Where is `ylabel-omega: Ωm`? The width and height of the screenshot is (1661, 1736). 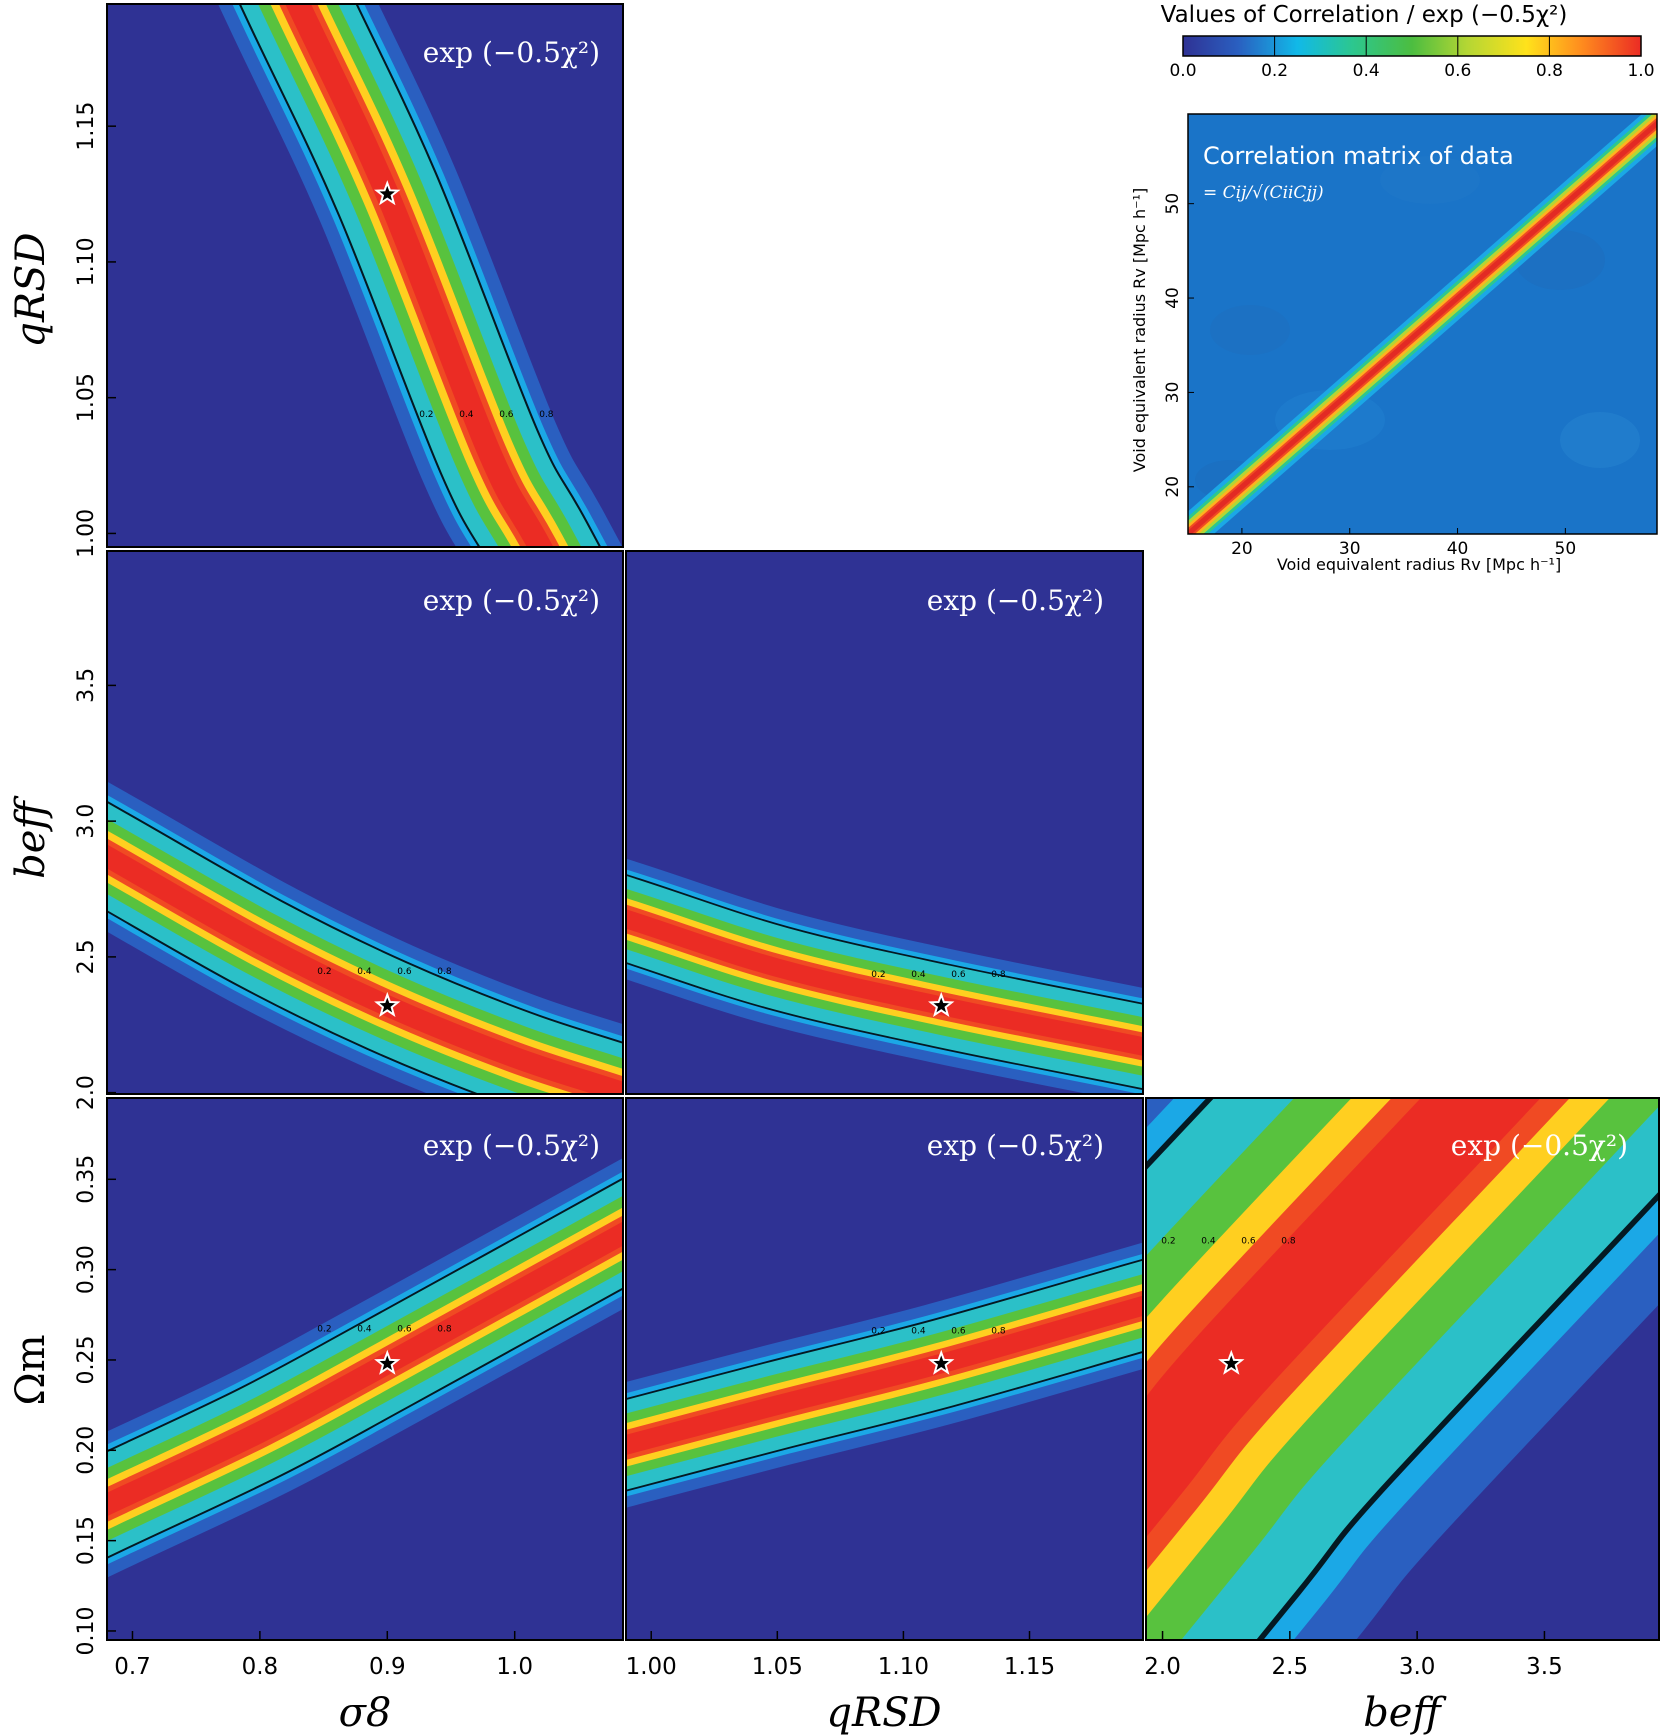 ylabel-omega: Ωm is located at coordinates (31, 1369).